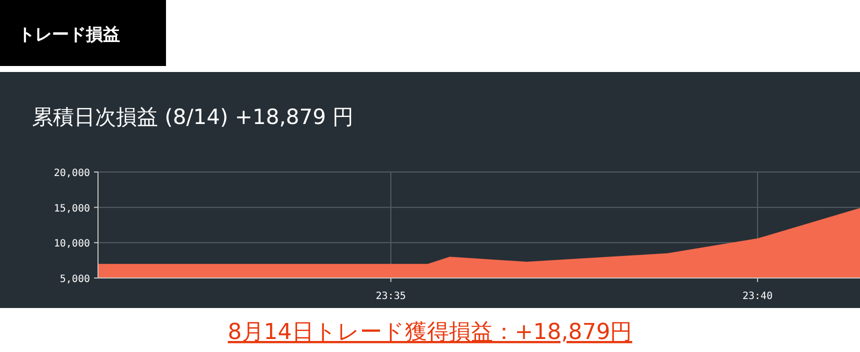 This screenshot has height=352, width=860. What do you see at coordinates (69, 35) in the screenshot?
I see `text: トレード損益` at bounding box center [69, 35].